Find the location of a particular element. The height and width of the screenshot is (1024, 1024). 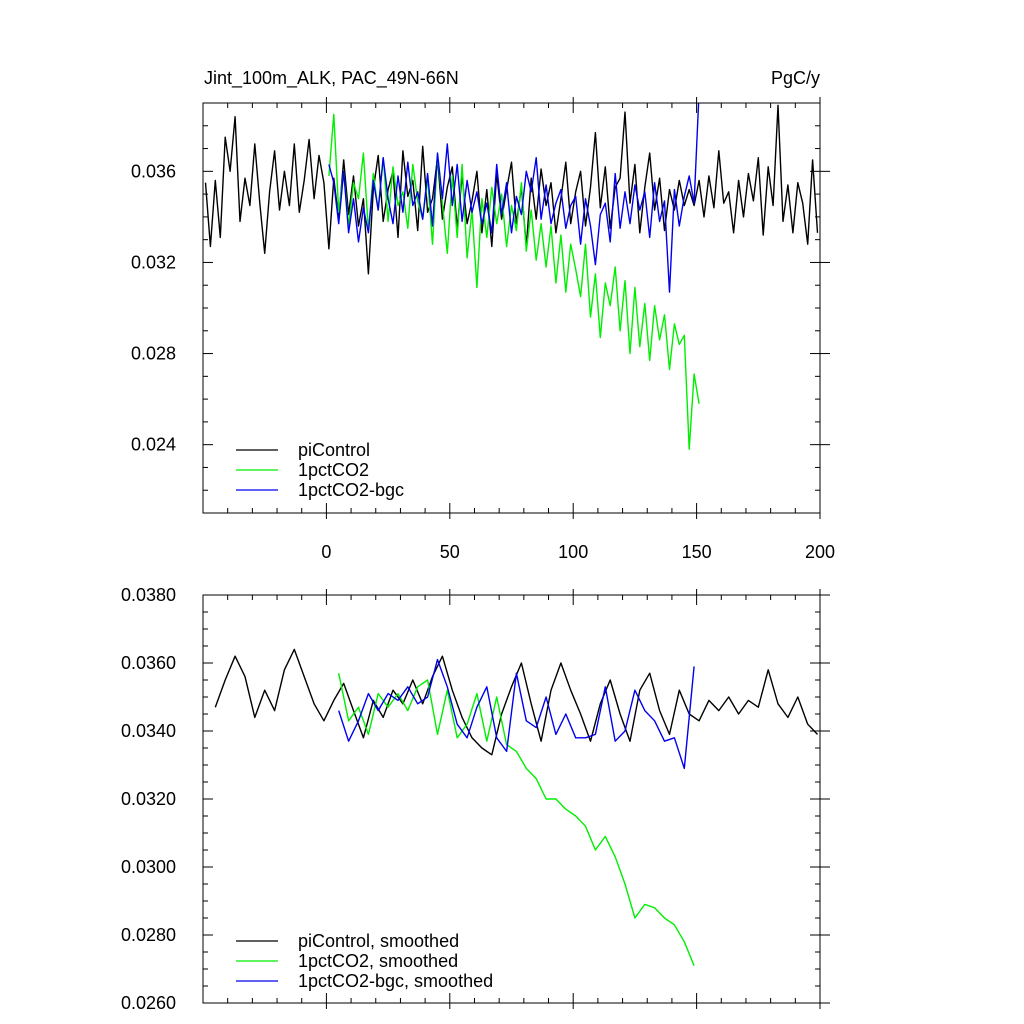

legend-label-1pctco2-smoothed: 1pctCO2, smoothed is located at coordinates (378, 961).